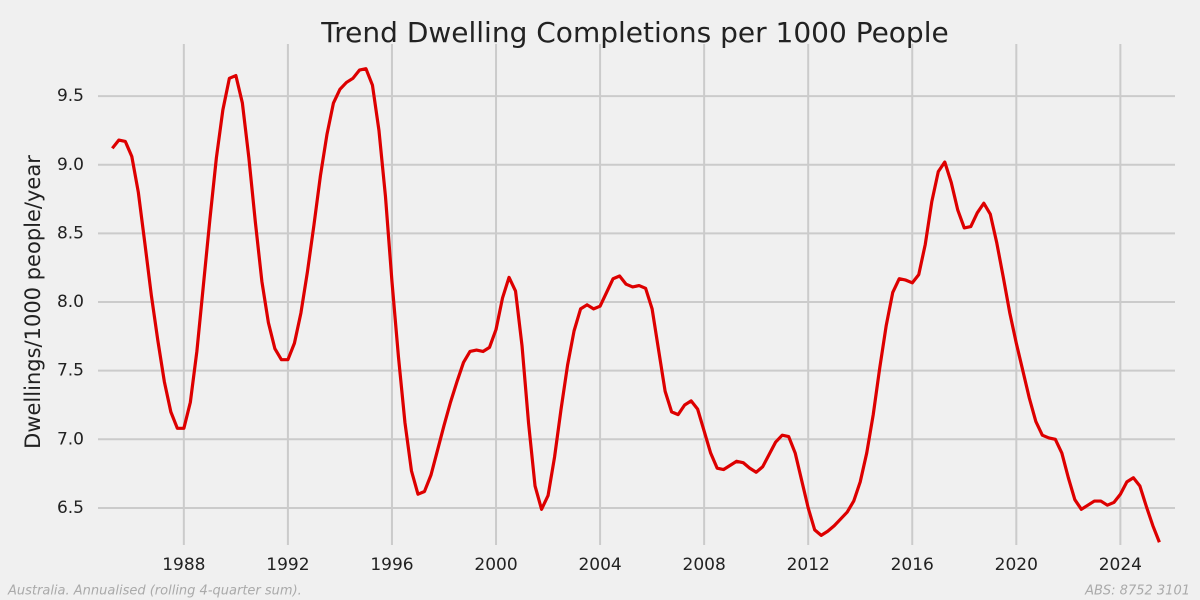  I want to click on x-tick-label: 2020, so click(1016, 565).